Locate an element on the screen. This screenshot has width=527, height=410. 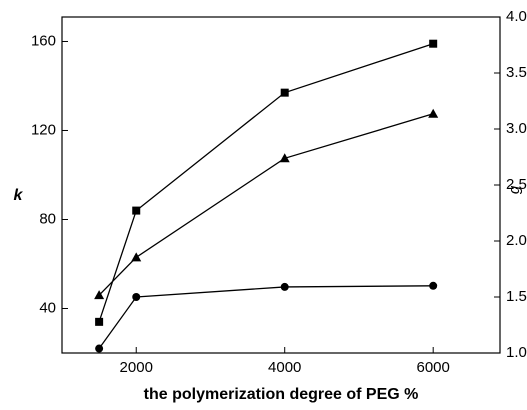
y2-tick-label: 4.0 is located at coordinates (516, 16).